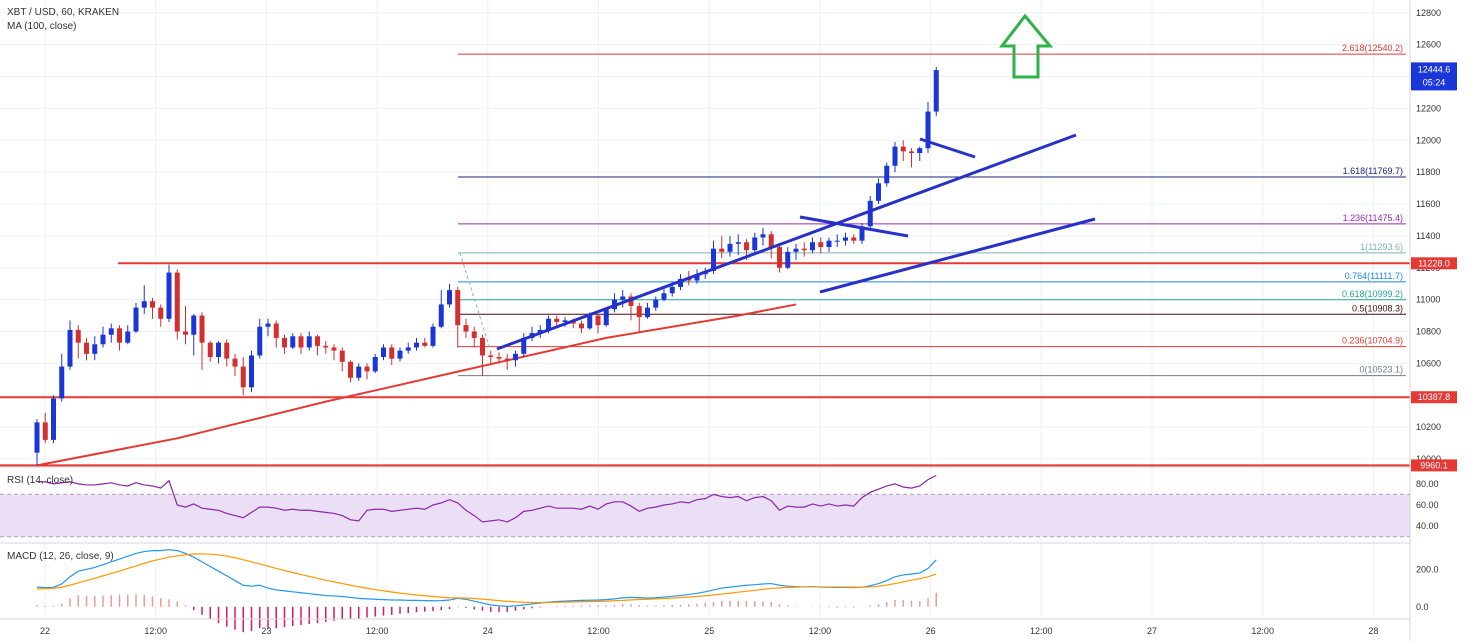  I want to click on swing-connector, so click(475, 301).